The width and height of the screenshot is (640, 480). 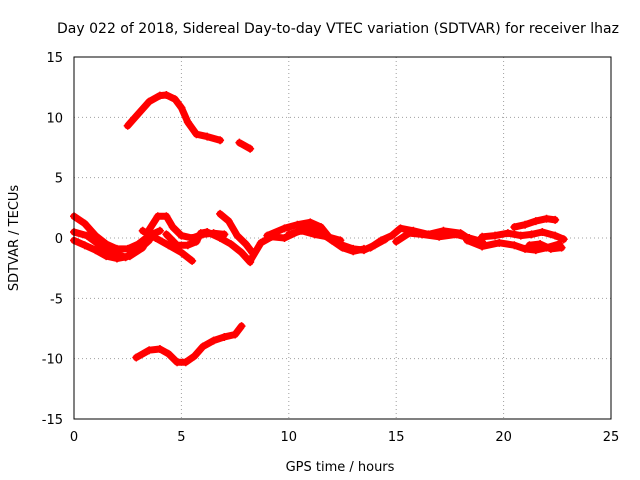 What do you see at coordinates (181, 437) in the screenshot?
I see `x-tick-label: 5` at bounding box center [181, 437].